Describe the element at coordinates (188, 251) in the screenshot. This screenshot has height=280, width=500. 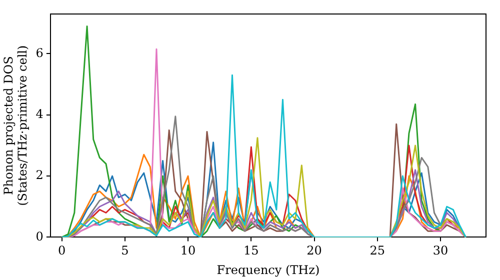
I see `x-tick-label: 10` at that location.